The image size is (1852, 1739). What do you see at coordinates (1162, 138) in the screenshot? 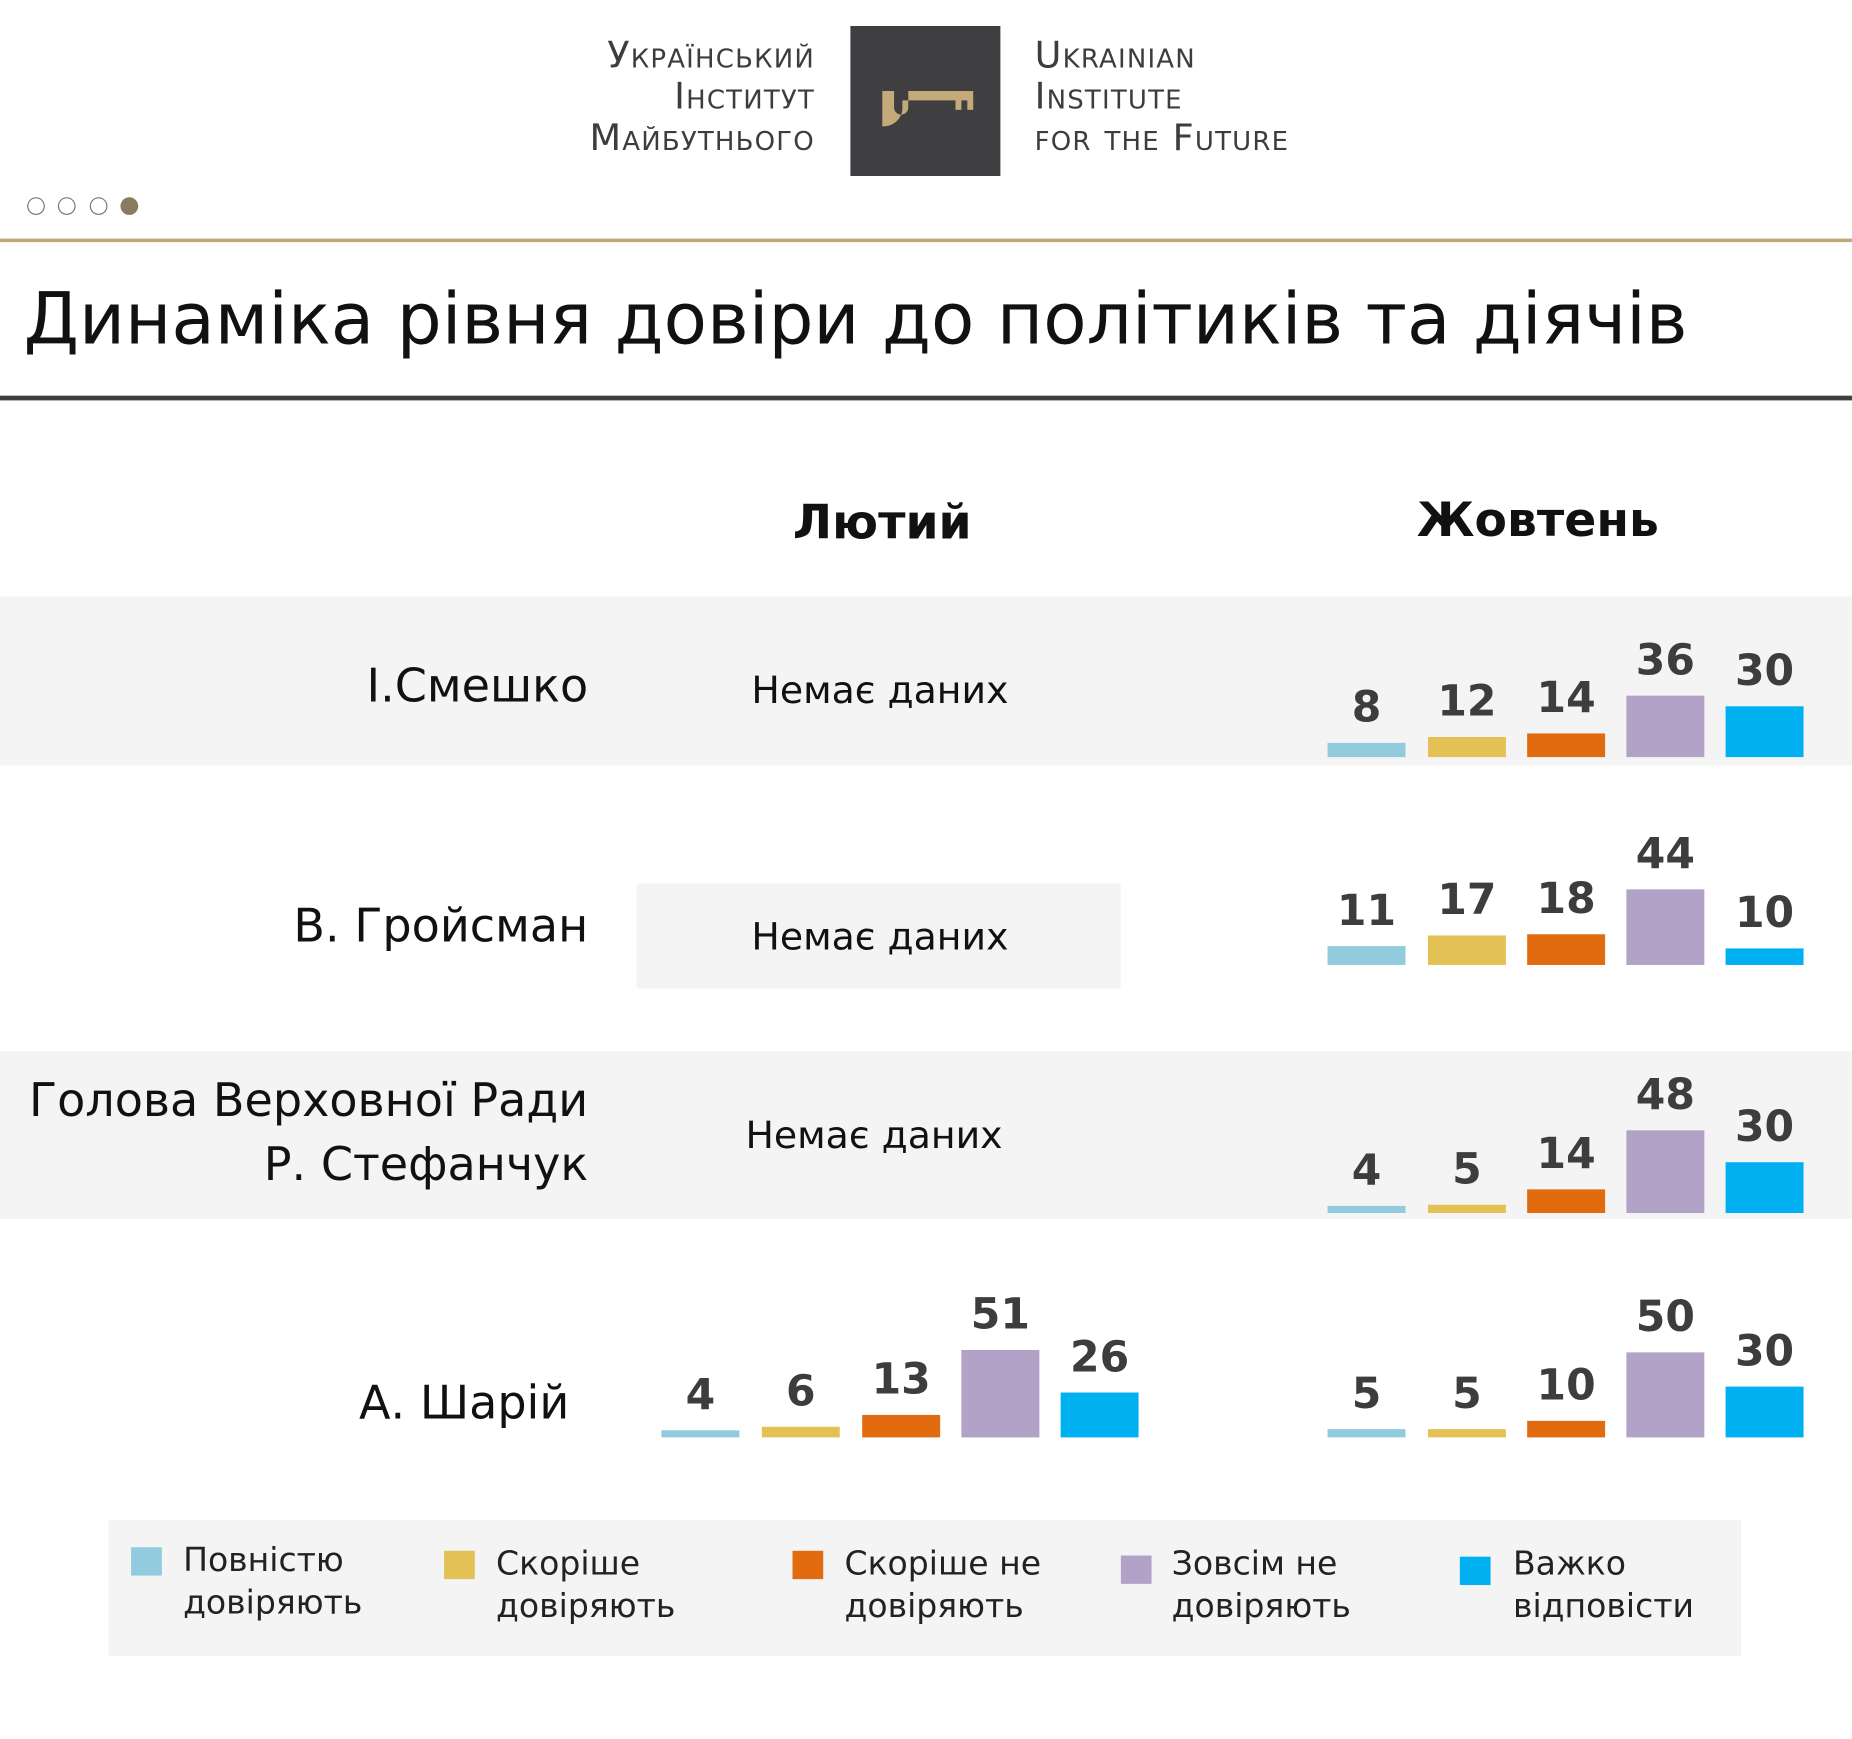
I see `logo-line: for the Future` at bounding box center [1162, 138].